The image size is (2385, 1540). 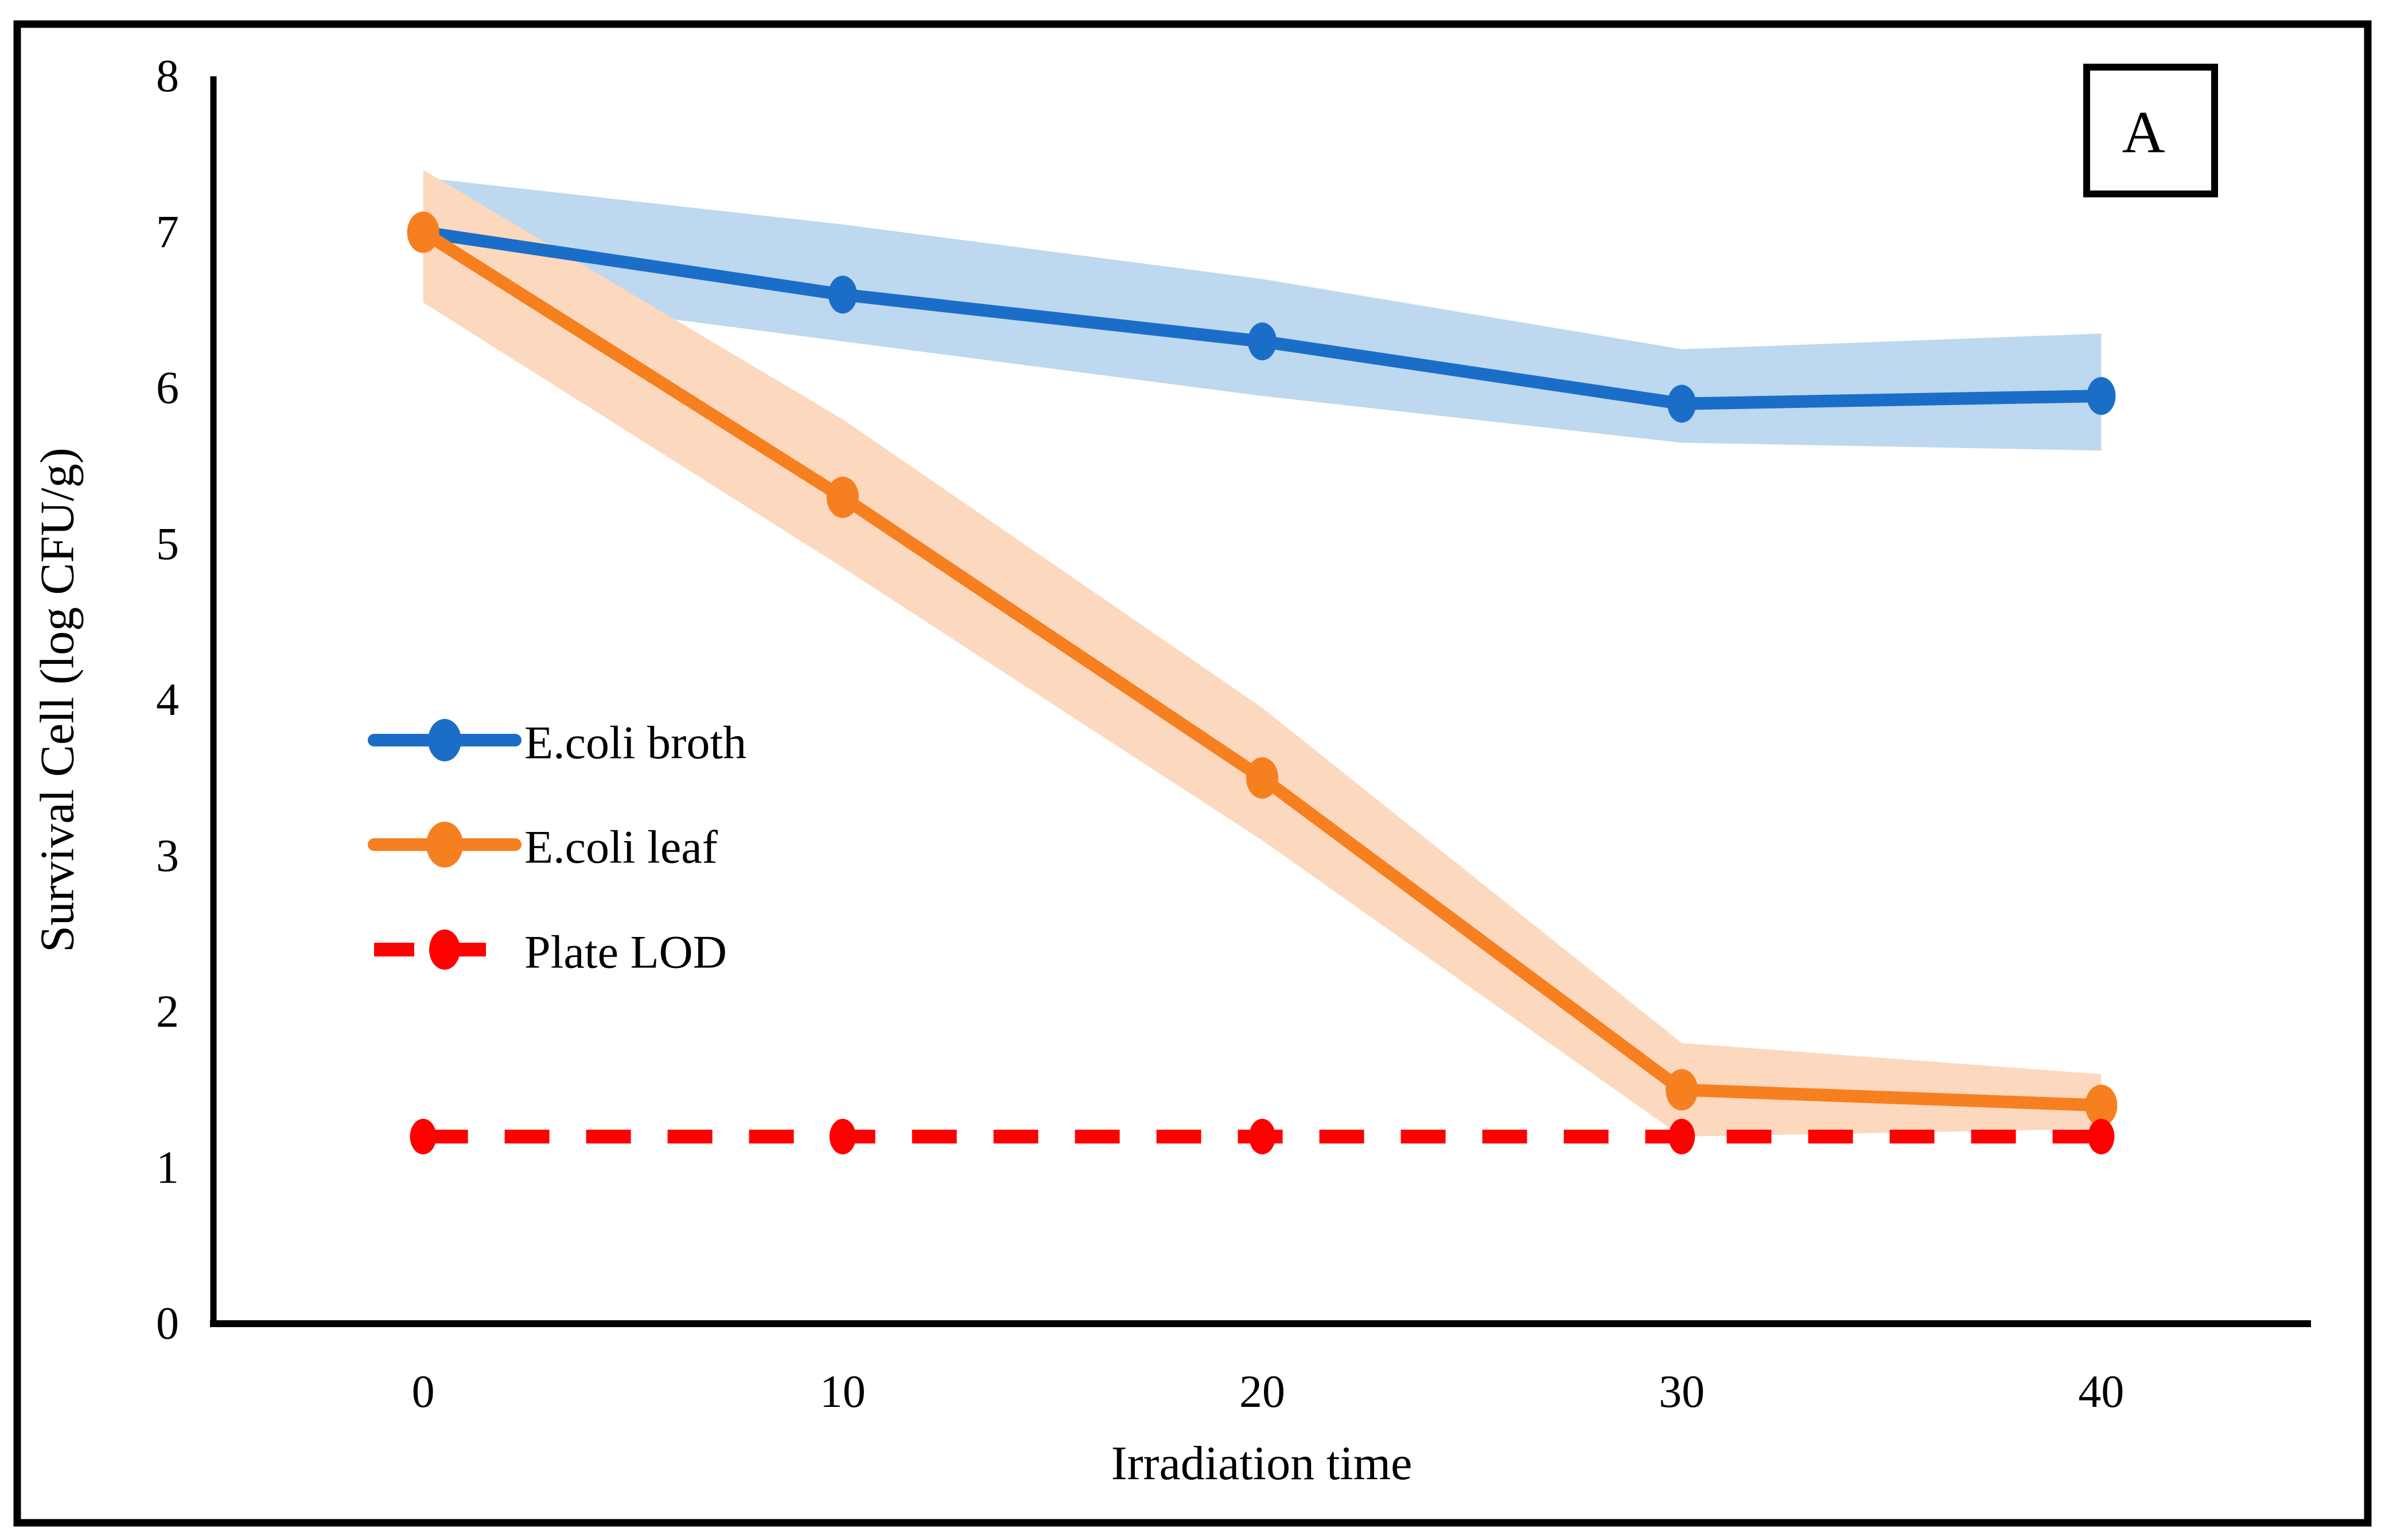 I want to click on band-e-coli-broth, so click(x=1262, y=314).